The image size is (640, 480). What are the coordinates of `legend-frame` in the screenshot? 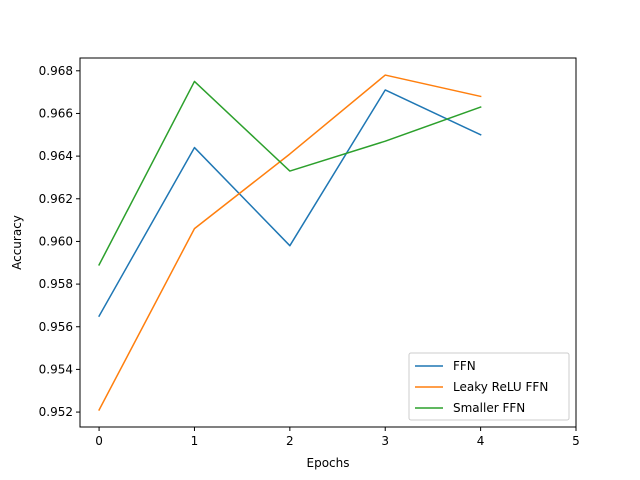 It's located at (489, 386).